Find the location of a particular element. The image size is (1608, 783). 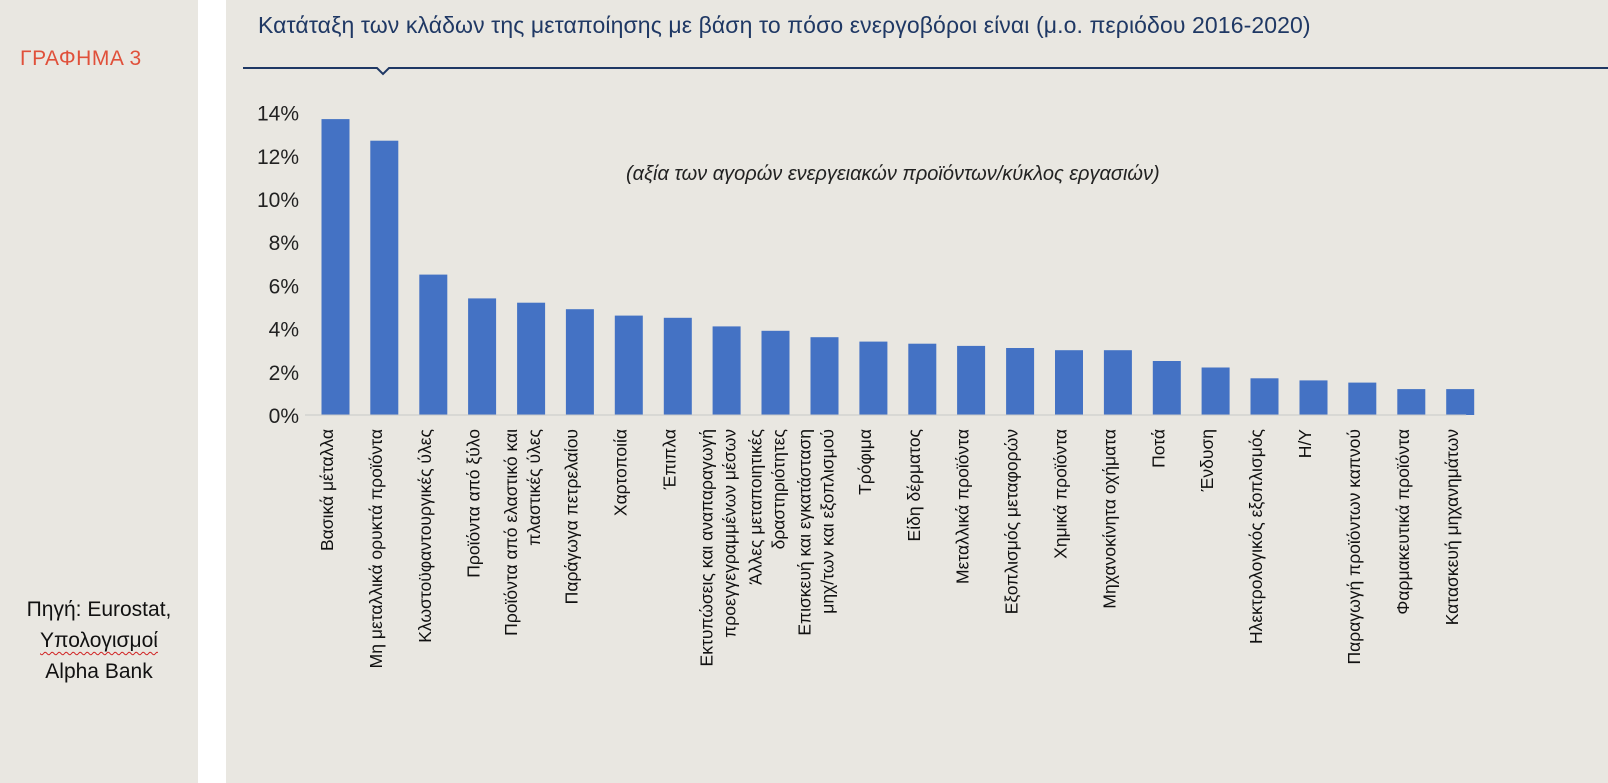

x-category-label: Παραγωγή προϊόντων καπνού is located at coordinates (1354, 546).